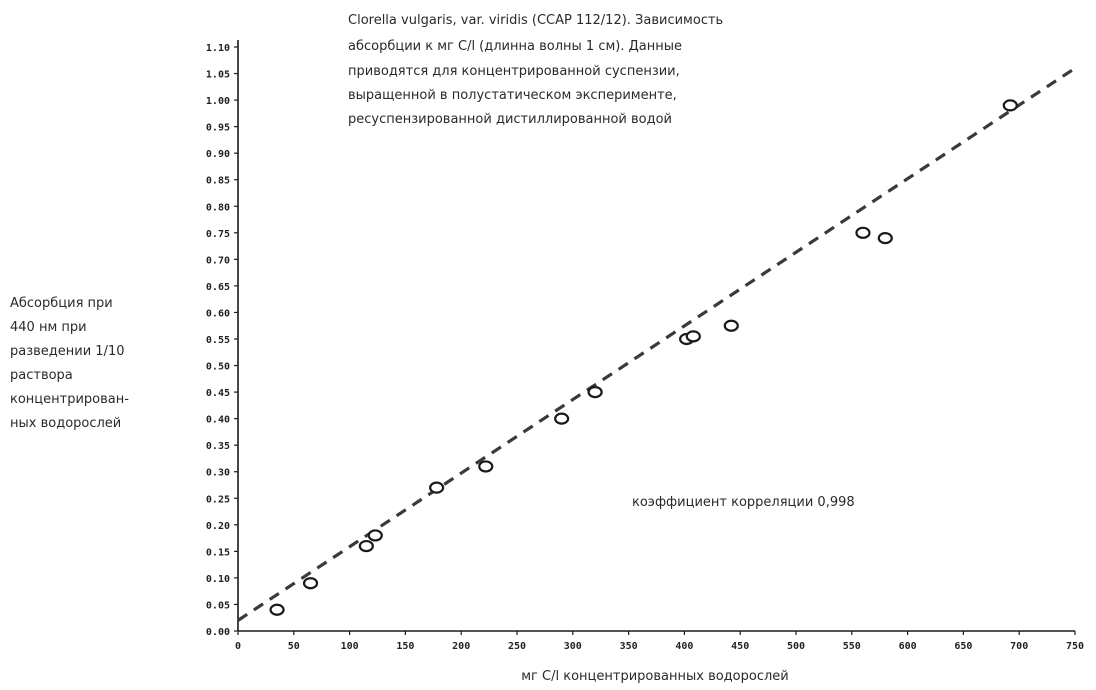 Image resolution: width=1096 pixels, height=690 pixels. Describe the element at coordinates (218, 101) in the screenshot. I see `y-tick-label: 1.00` at that location.